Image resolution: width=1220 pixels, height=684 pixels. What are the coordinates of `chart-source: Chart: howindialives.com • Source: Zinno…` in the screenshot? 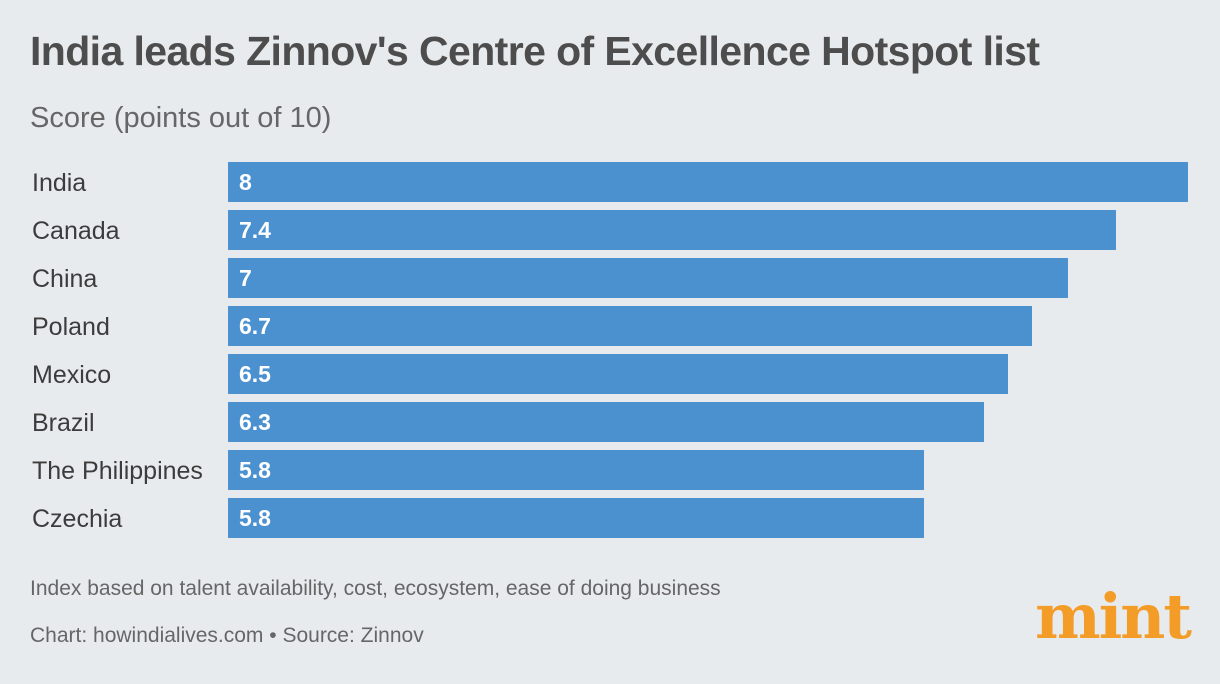 It's located at (227, 635).